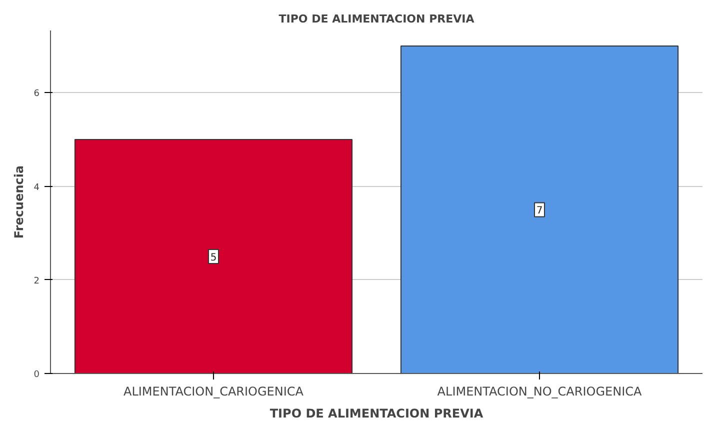  I want to click on y-axis-title: Frecuencia, so click(19, 202).